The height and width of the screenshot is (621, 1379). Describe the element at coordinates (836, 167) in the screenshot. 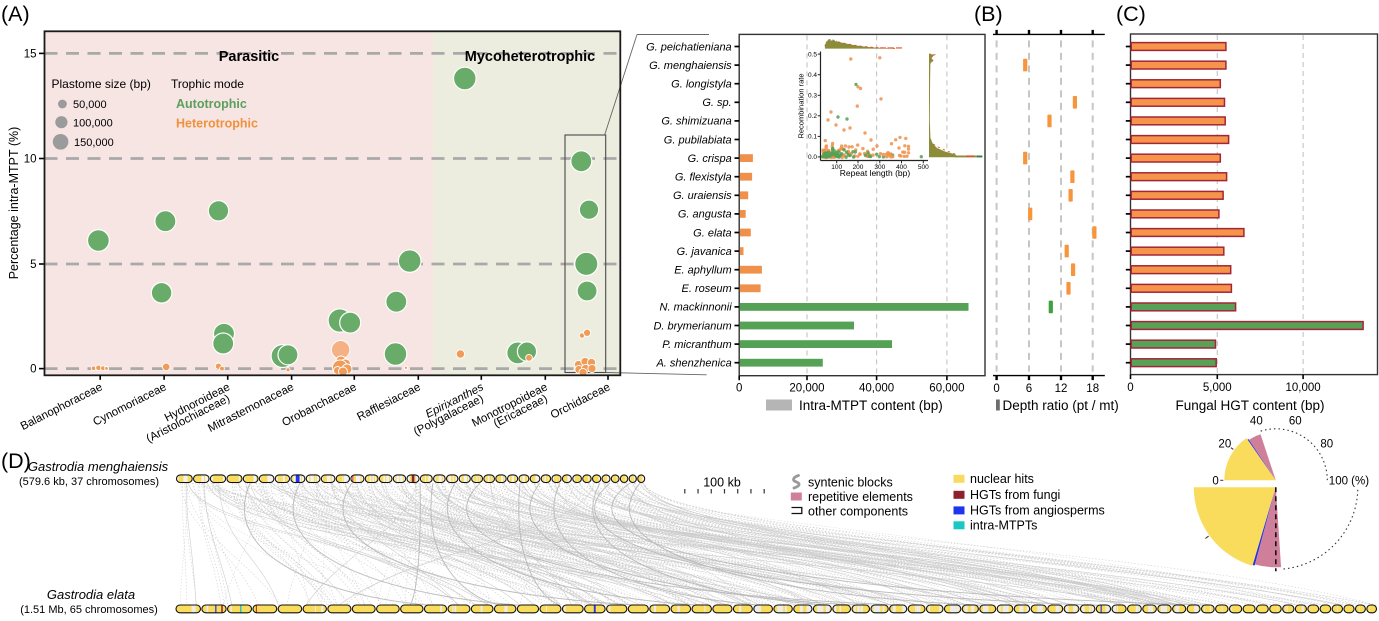

I see `svg-text: 100` at that location.